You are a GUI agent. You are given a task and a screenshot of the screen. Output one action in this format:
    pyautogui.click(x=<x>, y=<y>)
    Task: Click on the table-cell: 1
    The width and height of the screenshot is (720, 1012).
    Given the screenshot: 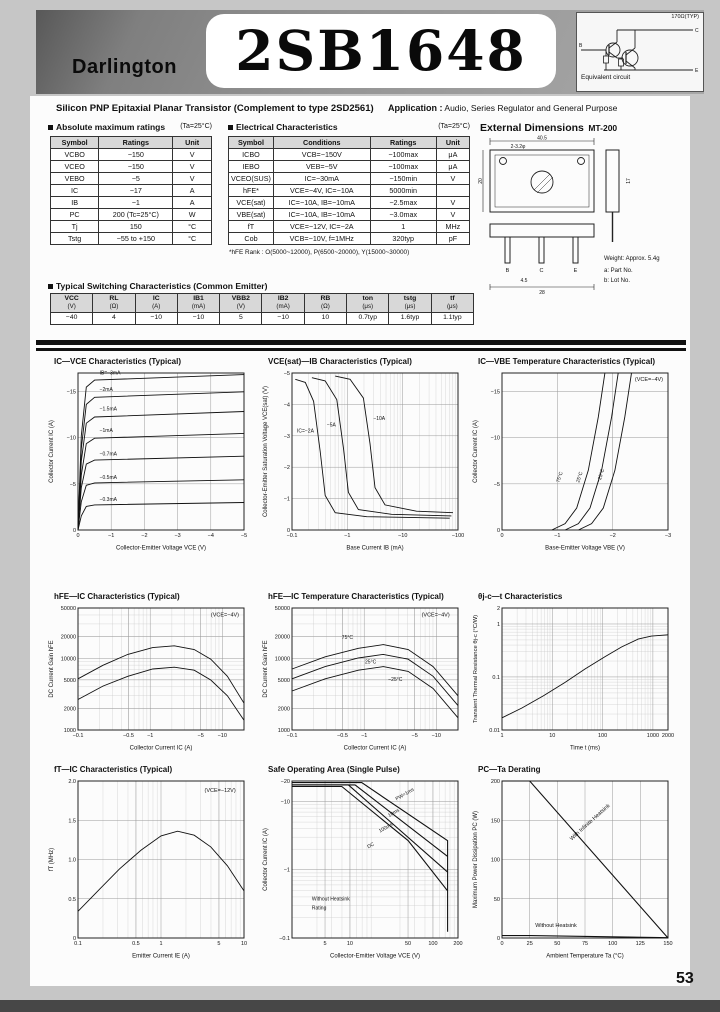 What is the action you would take?
    pyautogui.click(x=403, y=226)
    